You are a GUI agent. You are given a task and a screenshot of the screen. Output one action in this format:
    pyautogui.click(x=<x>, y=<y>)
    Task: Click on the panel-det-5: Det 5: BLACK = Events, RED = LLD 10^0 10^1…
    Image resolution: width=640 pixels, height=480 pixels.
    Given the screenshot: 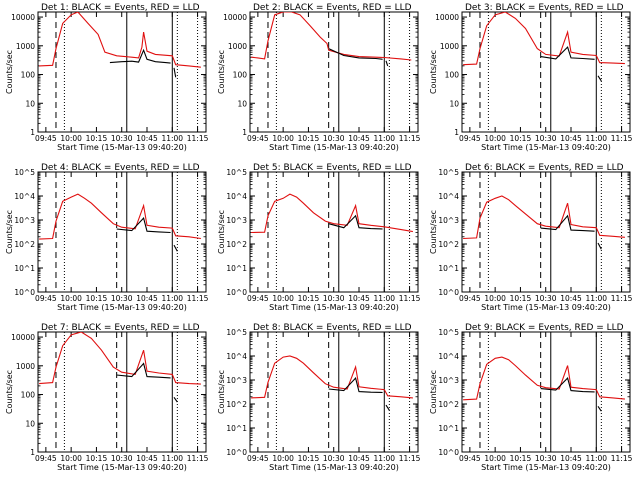 What is the action you would take?
    pyautogui.click(x=319, y=237)
    